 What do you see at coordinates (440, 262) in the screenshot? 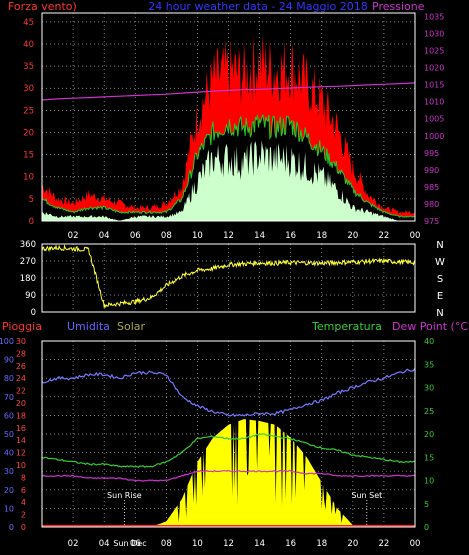
I see `compass-label: W` at bounding box center [440, 262].